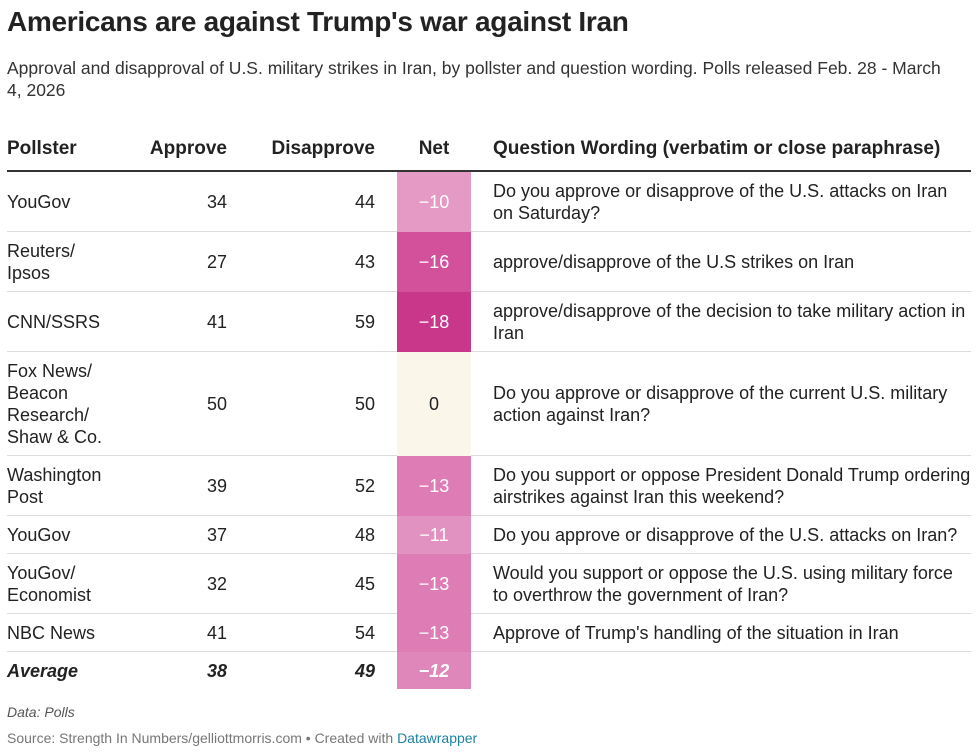  What do you see at coordinates (434, 322) in the screenshot?
I see `table-cell: −18` at bounding box center [434, 322].